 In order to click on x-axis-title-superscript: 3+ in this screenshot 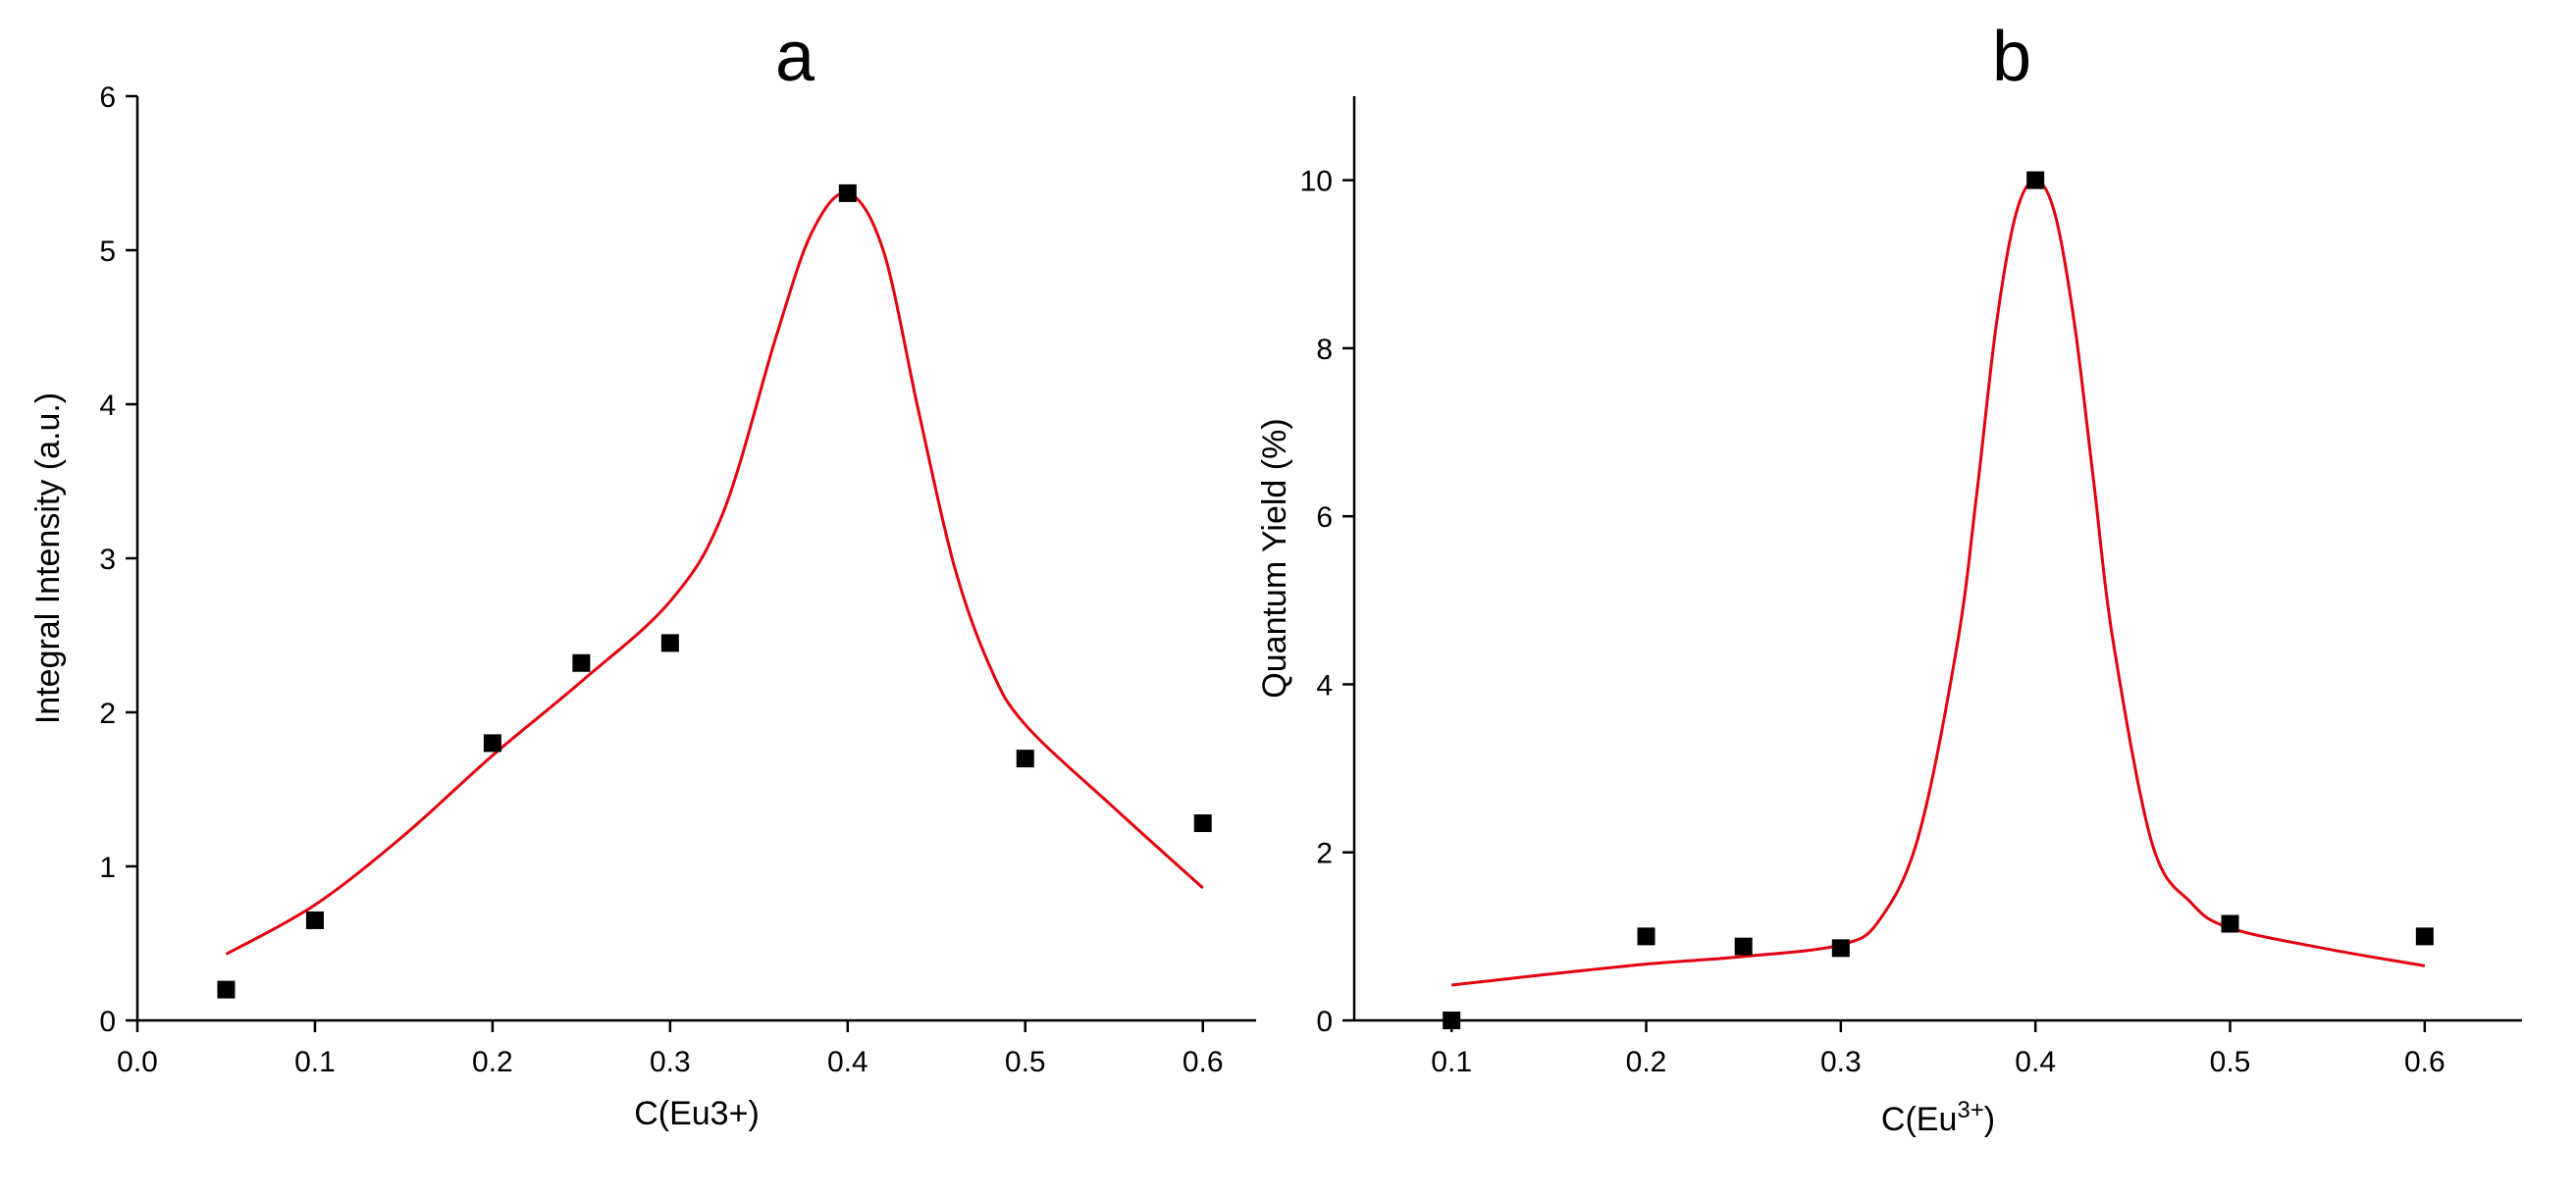, I will do `click(1970, 1110)`.